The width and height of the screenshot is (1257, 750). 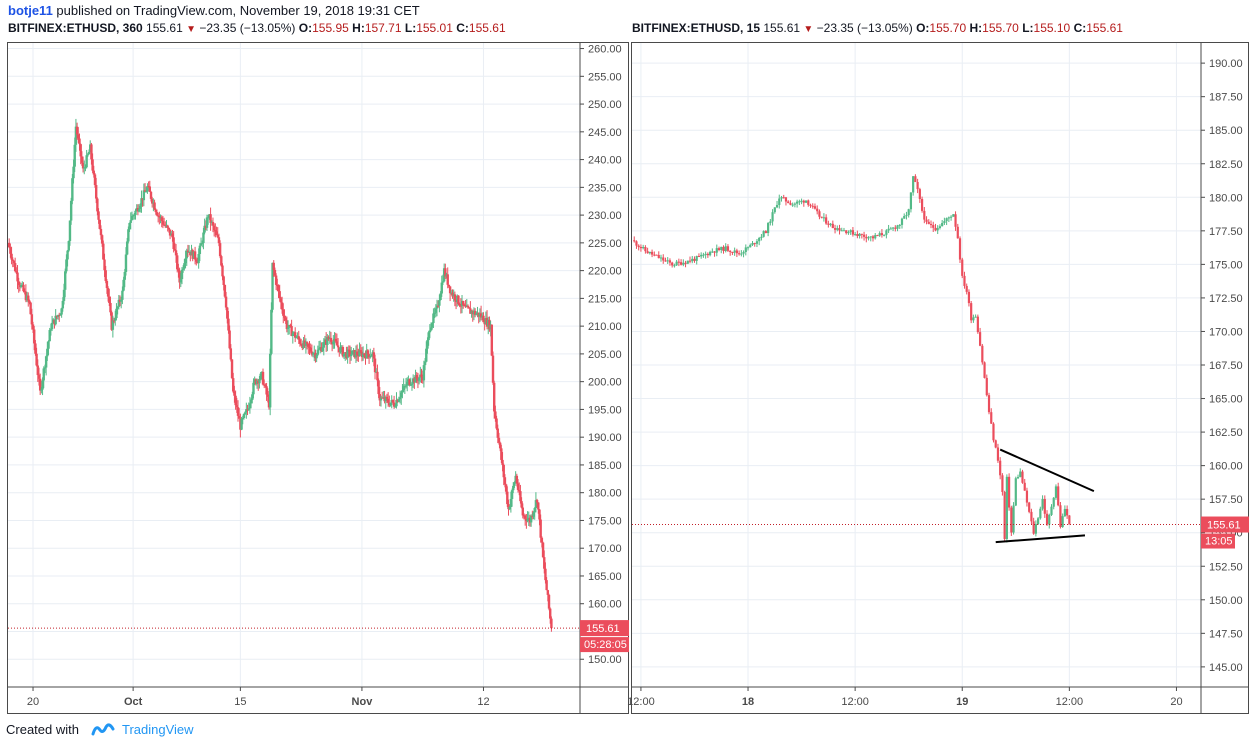 I want to click on y-tick-label: 235.00, so click(x=605, y=188).